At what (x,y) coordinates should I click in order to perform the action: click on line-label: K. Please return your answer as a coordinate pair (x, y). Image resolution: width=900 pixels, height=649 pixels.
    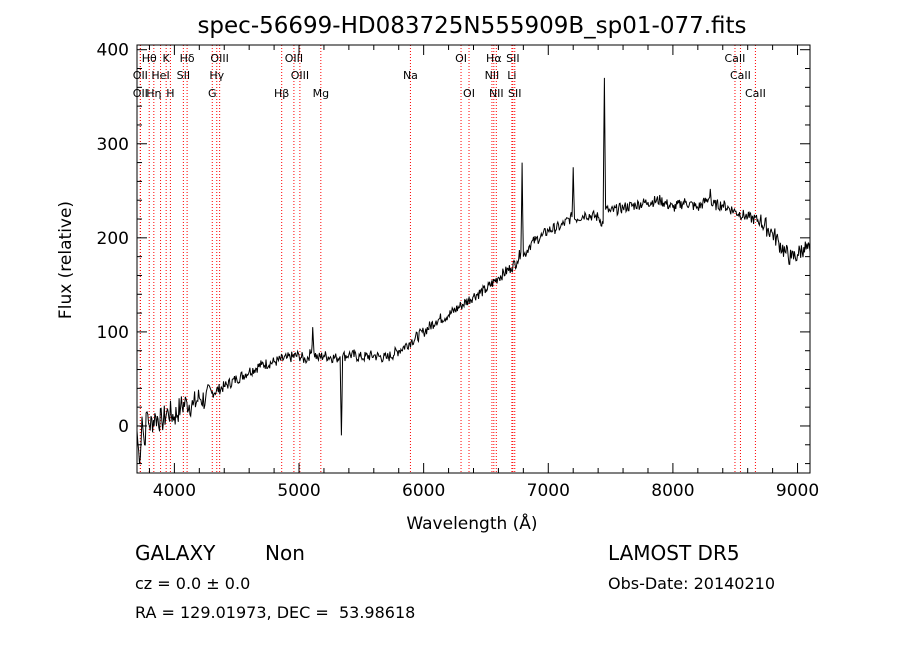
    Looking at the image, I should click on (167, 58).